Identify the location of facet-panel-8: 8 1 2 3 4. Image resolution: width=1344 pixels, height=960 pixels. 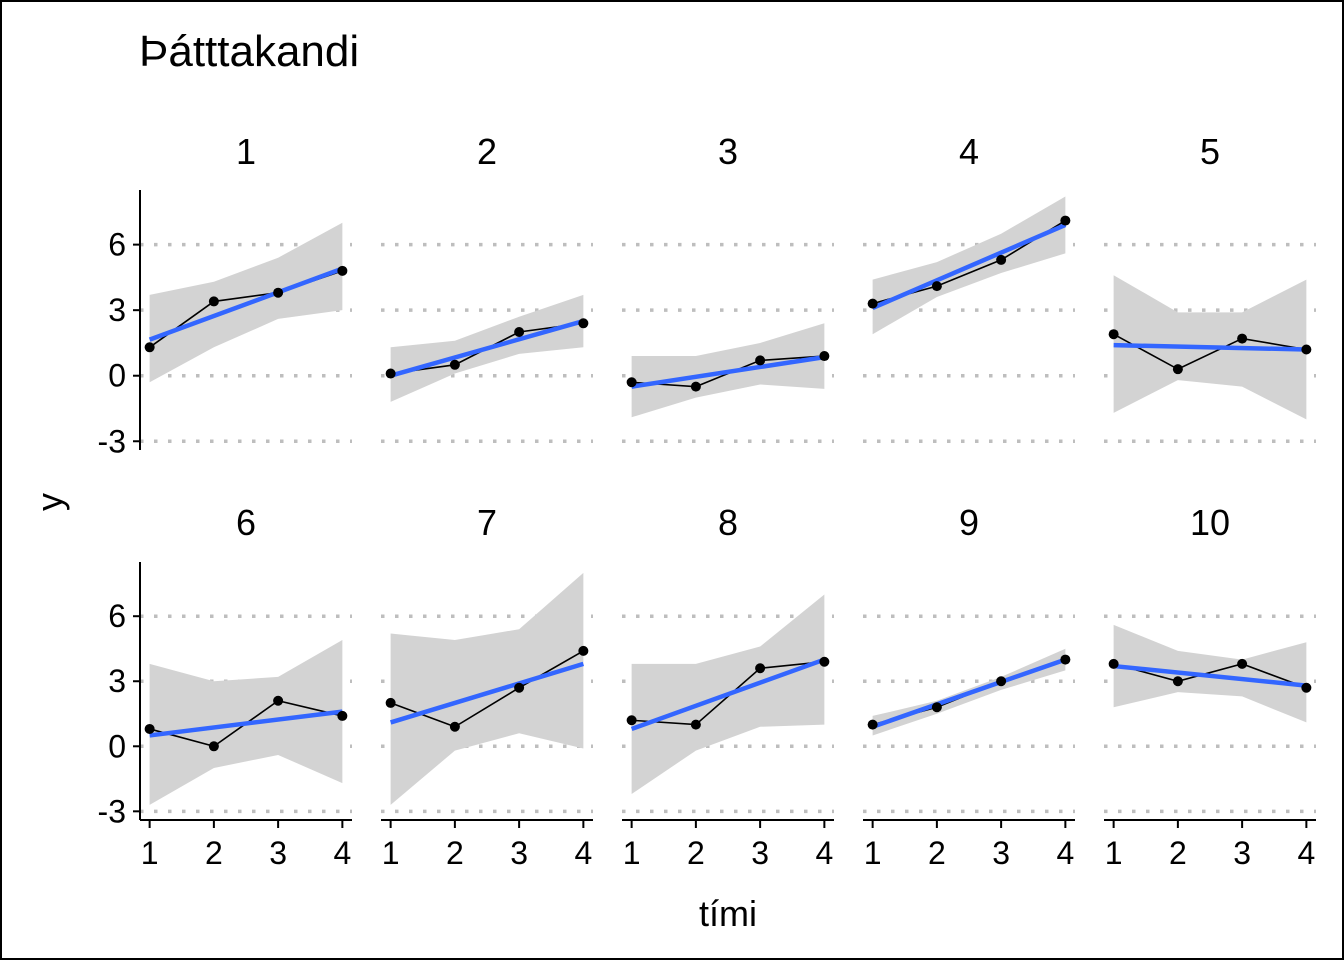
(728, 686).